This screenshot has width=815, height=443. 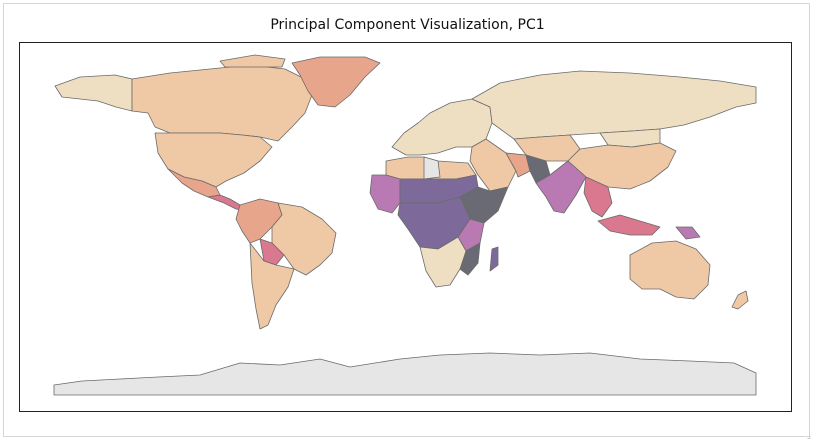 What do you see at coordinates (518, 165) in the screenshot?
I see `region-iran` at bounding box center [518, 165].